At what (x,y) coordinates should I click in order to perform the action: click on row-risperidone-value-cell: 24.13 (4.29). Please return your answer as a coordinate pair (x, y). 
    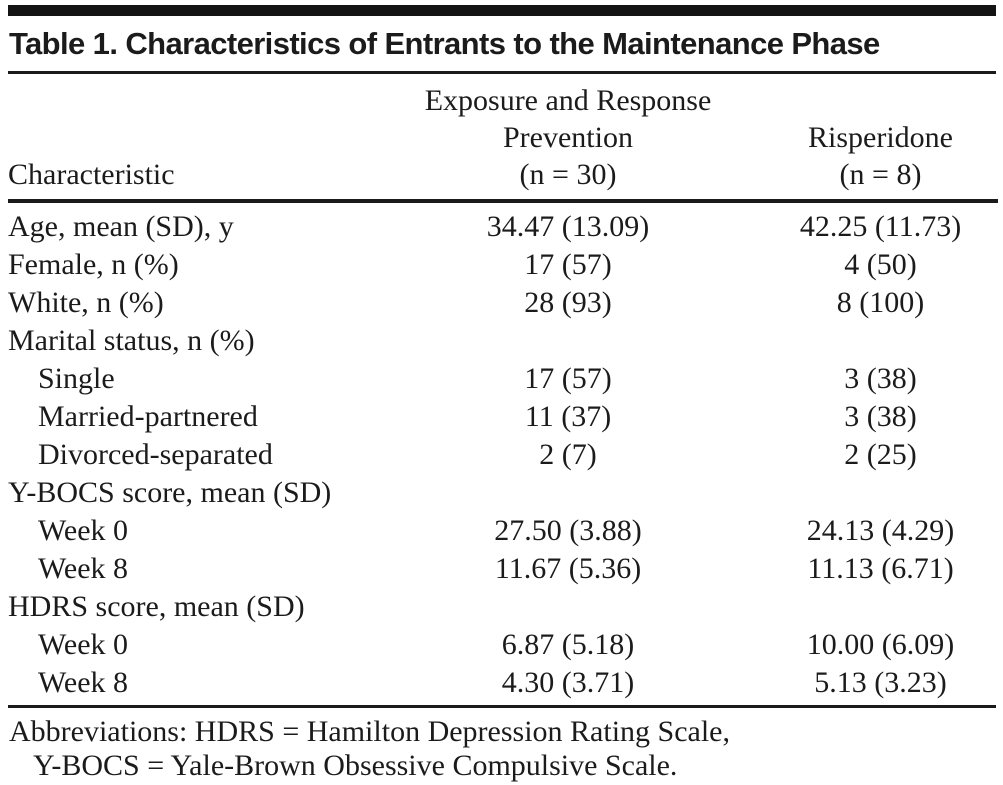
    Looking at the image, I should click on (880, 530).